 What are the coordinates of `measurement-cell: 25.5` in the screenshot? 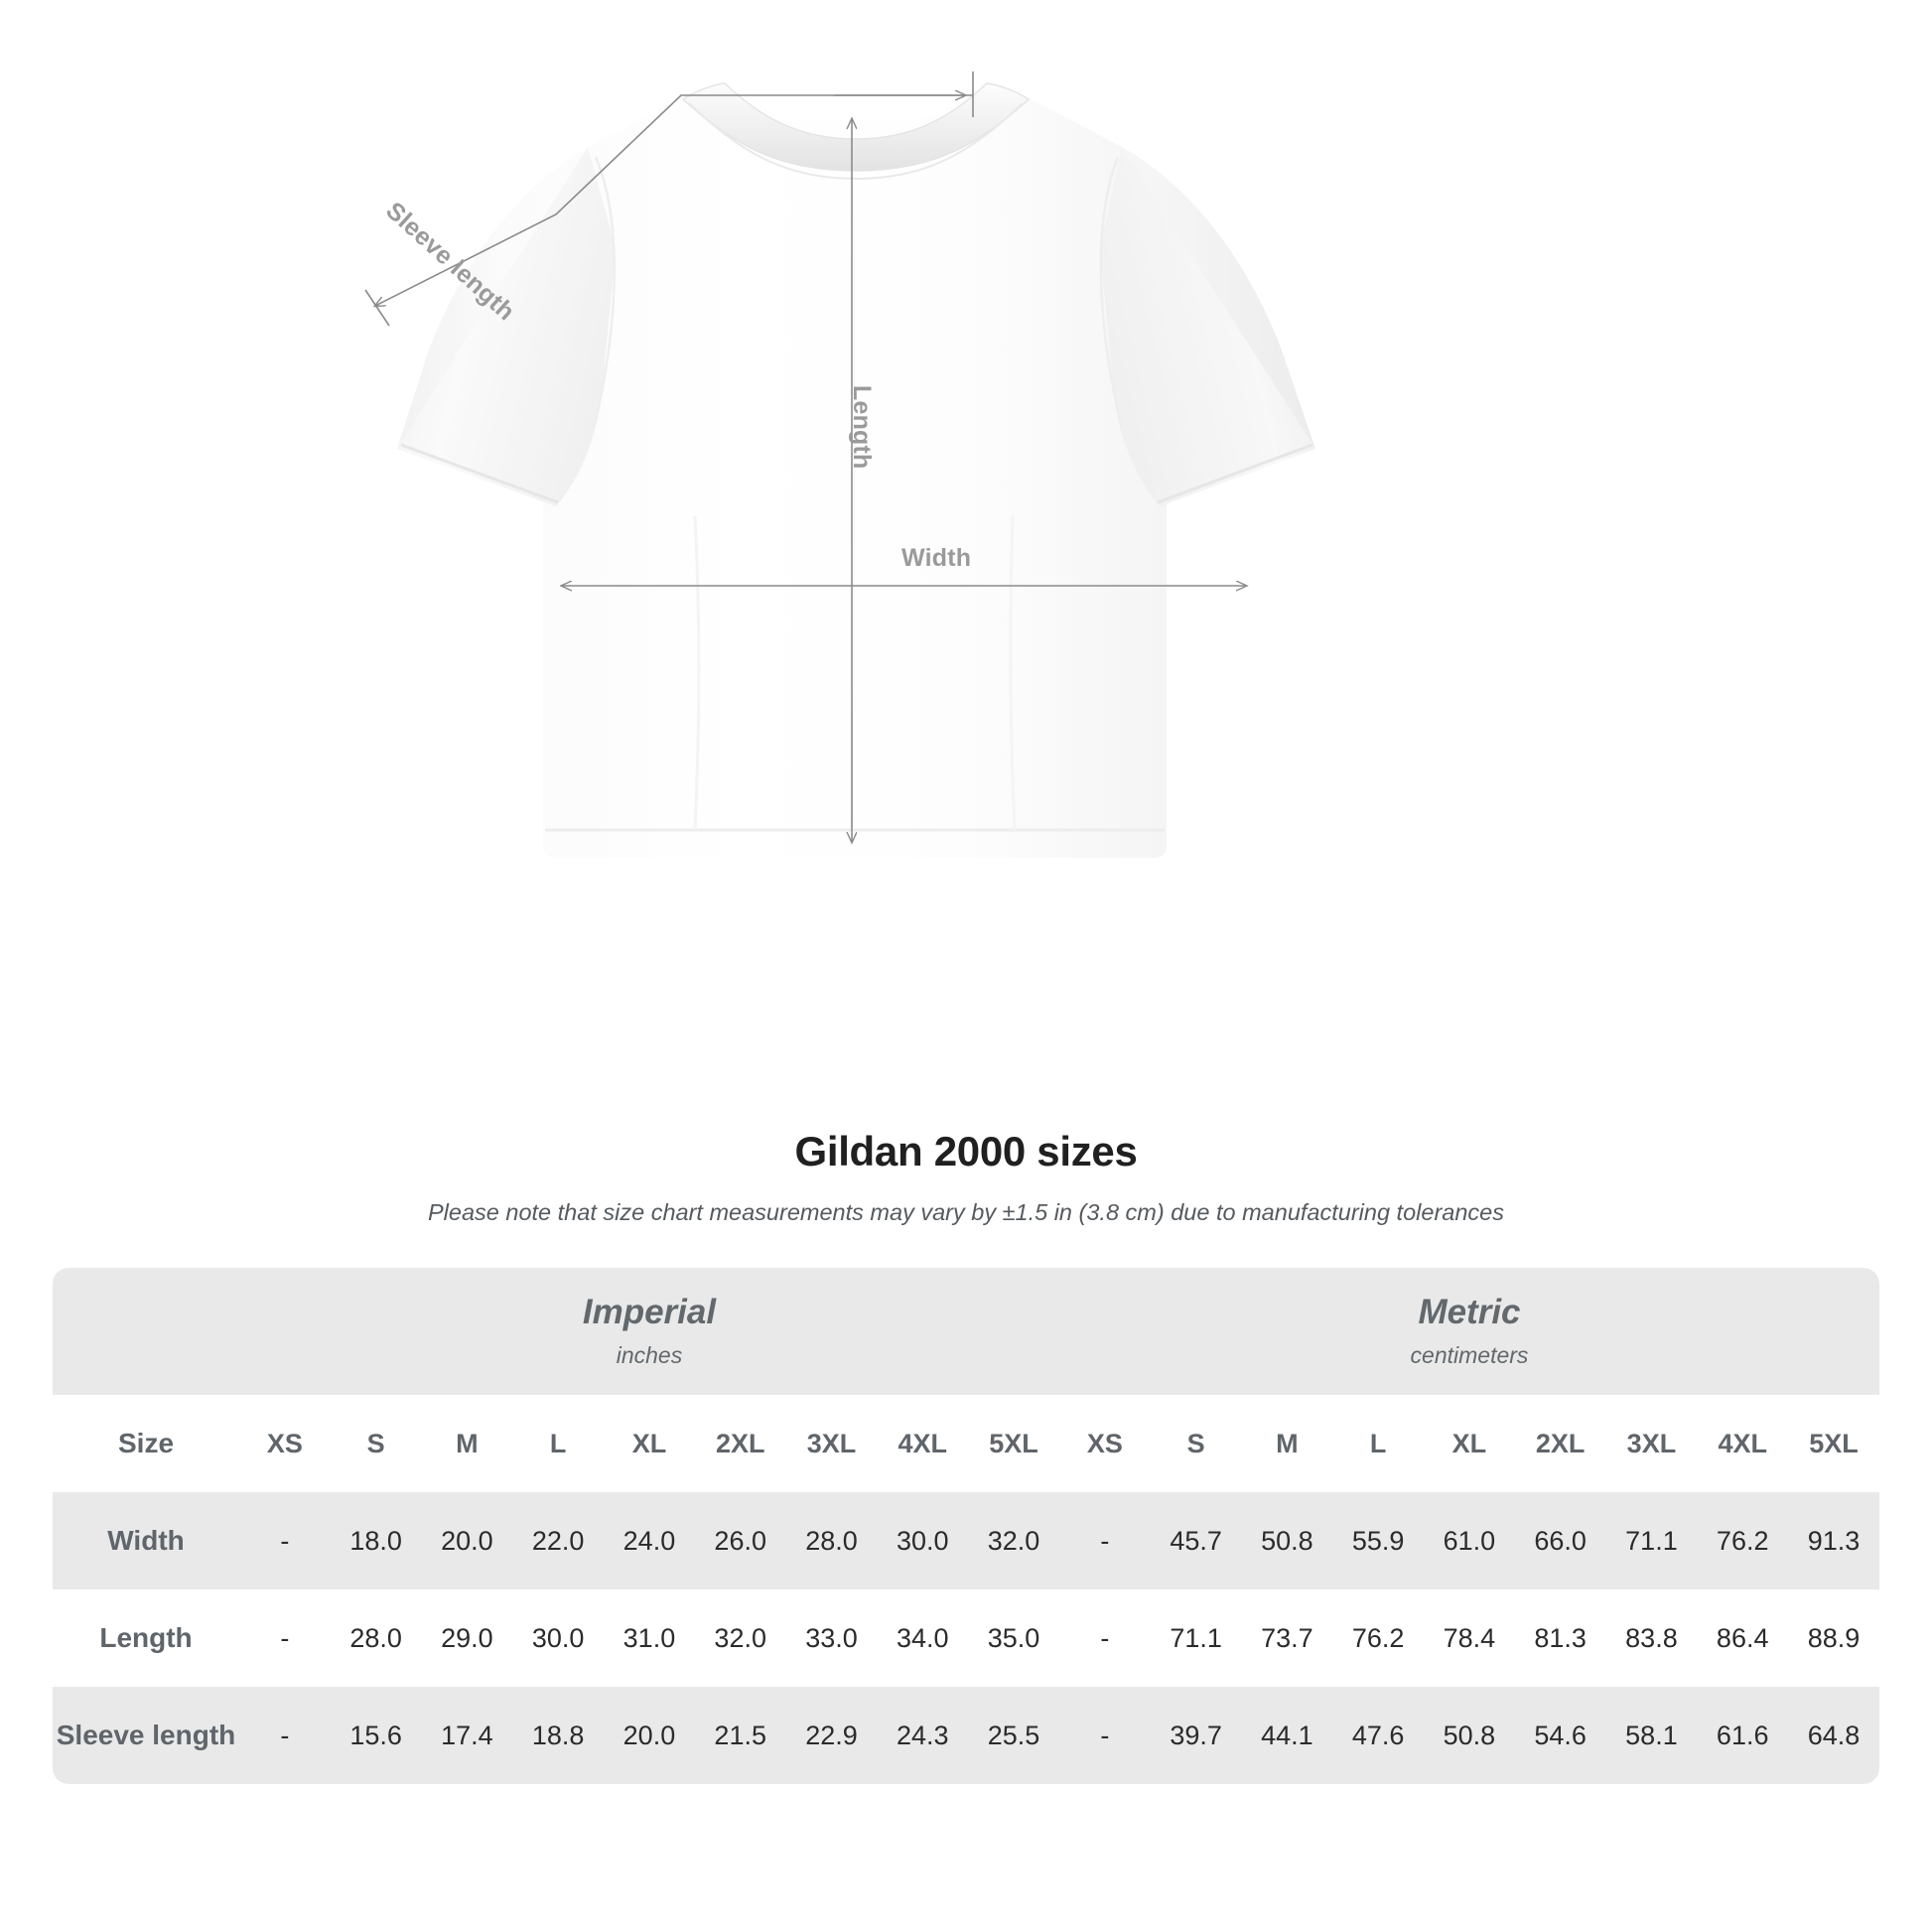 It's located at (1014, 1735).